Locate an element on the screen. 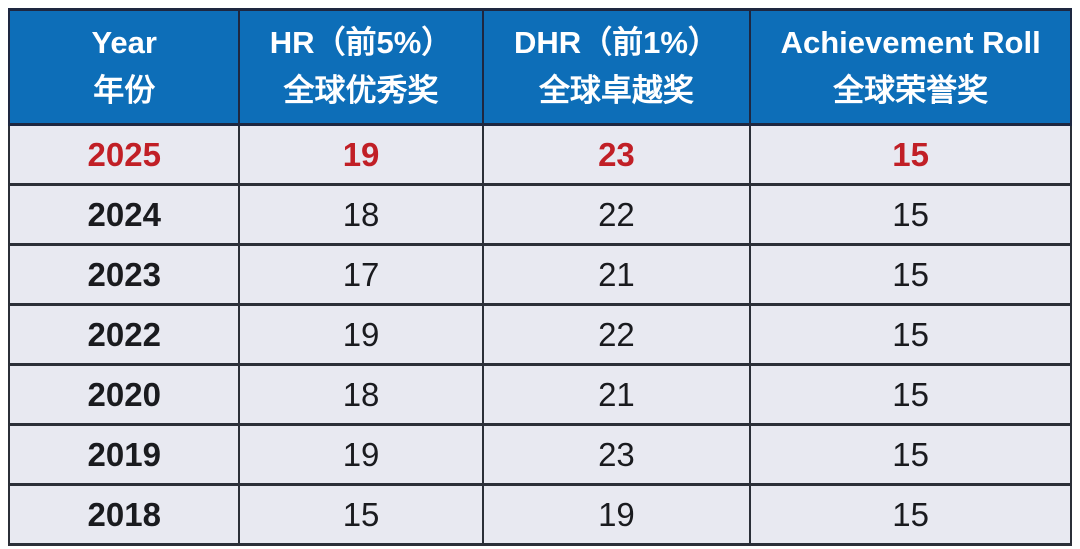 The image size is (1080, 549). year-cell: 2025 is located at coordinates (124, 154).